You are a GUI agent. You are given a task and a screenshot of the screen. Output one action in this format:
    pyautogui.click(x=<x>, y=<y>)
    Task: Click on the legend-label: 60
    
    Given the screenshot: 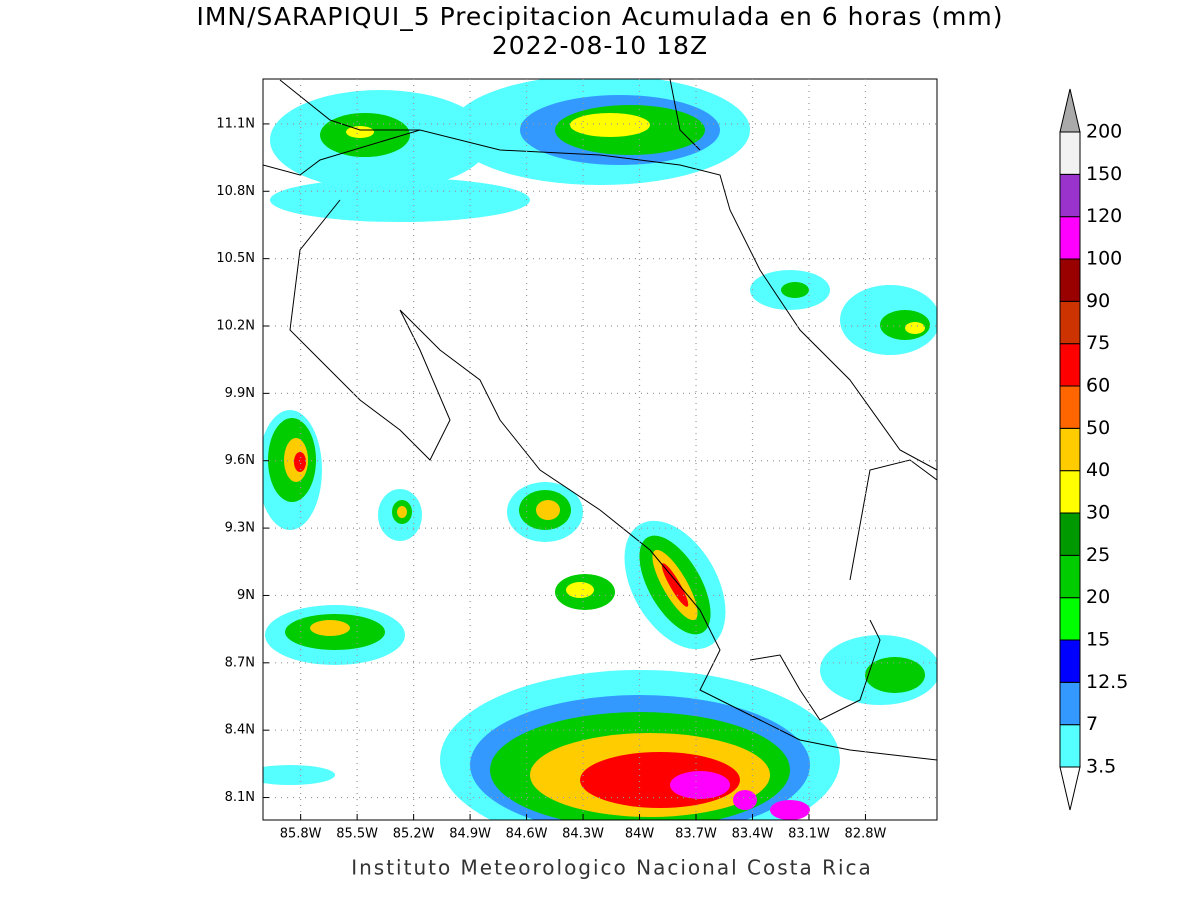 What is the action you would take?
    pyautogui.click(x=1098, y=386)
    